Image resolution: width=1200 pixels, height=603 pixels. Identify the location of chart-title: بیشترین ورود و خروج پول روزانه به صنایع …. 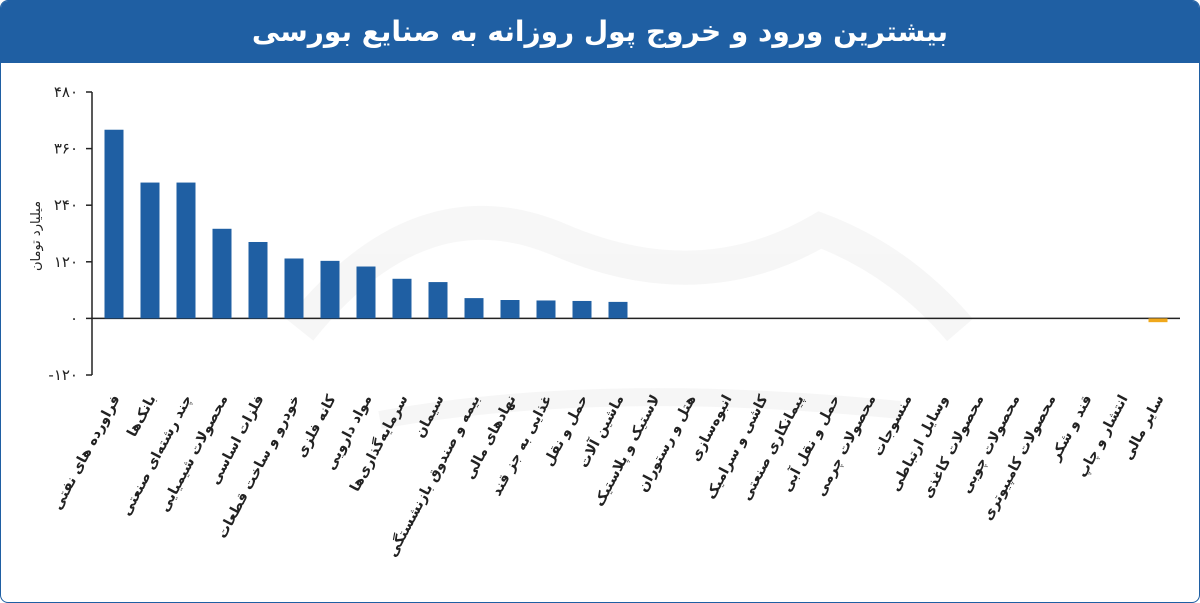
(600, 31).